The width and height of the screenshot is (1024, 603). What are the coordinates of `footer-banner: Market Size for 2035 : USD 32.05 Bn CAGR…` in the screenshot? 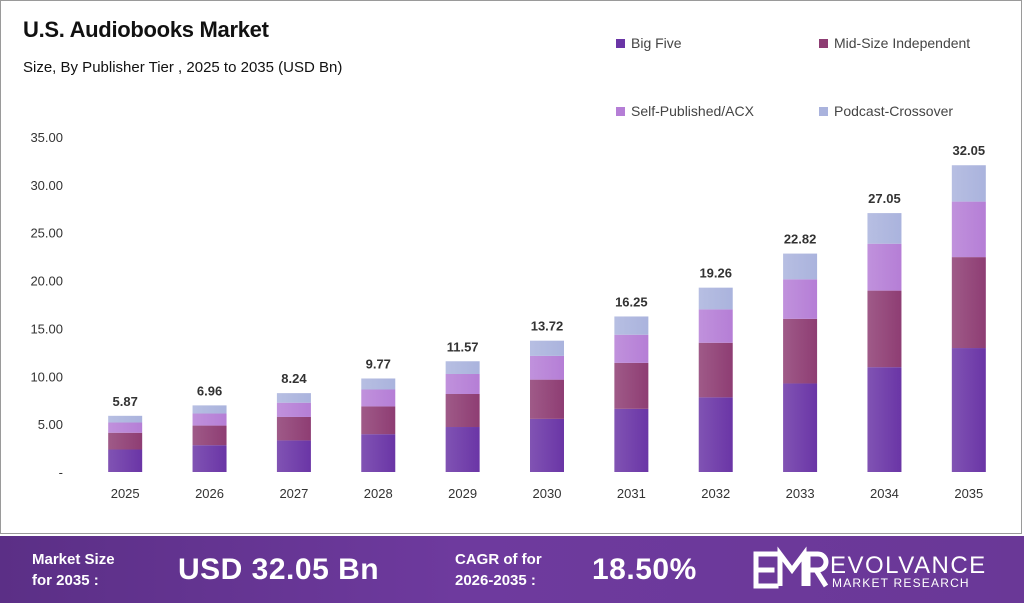 It's located at (512, 569).